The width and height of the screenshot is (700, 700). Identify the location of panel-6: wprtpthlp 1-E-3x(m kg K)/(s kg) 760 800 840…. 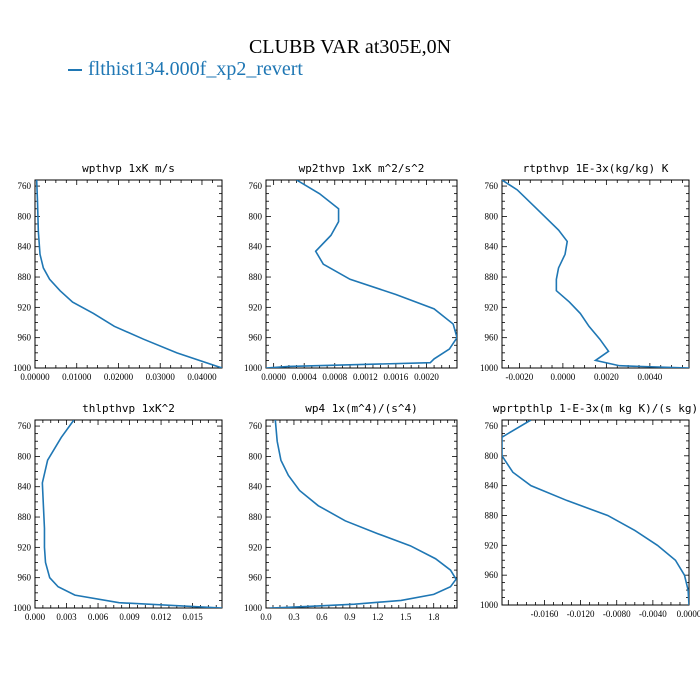
(590, 510).